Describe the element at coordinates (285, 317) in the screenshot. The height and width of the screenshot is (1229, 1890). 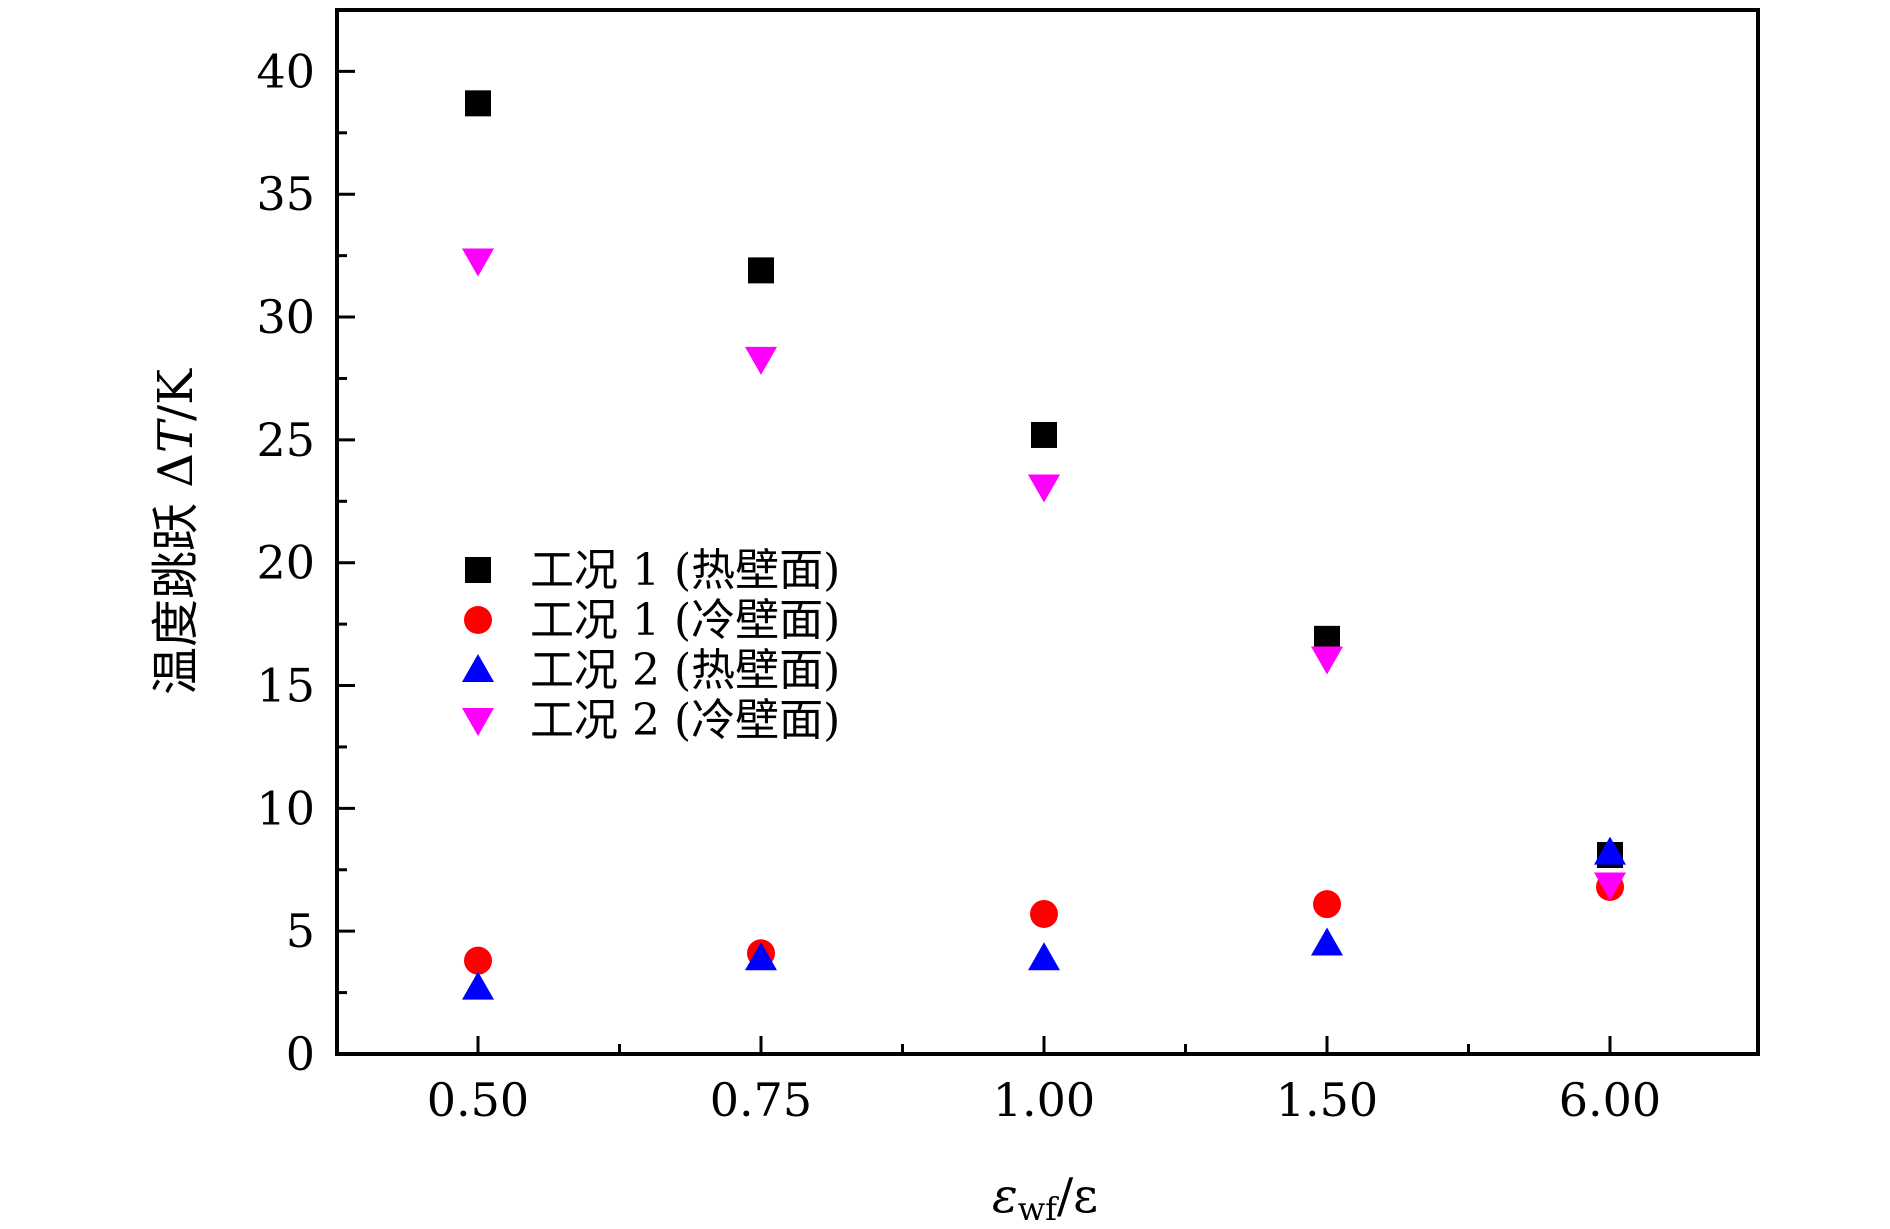
I see `y-tick-label: 30` at that location.